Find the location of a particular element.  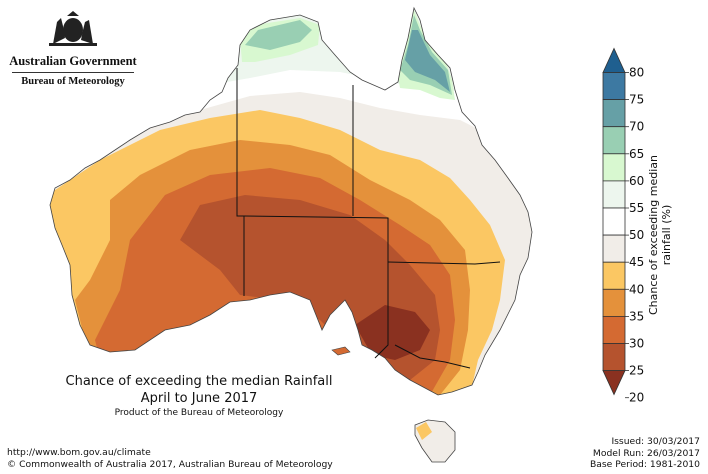

government-name: Australian Government is located at coordinates (73, 61).